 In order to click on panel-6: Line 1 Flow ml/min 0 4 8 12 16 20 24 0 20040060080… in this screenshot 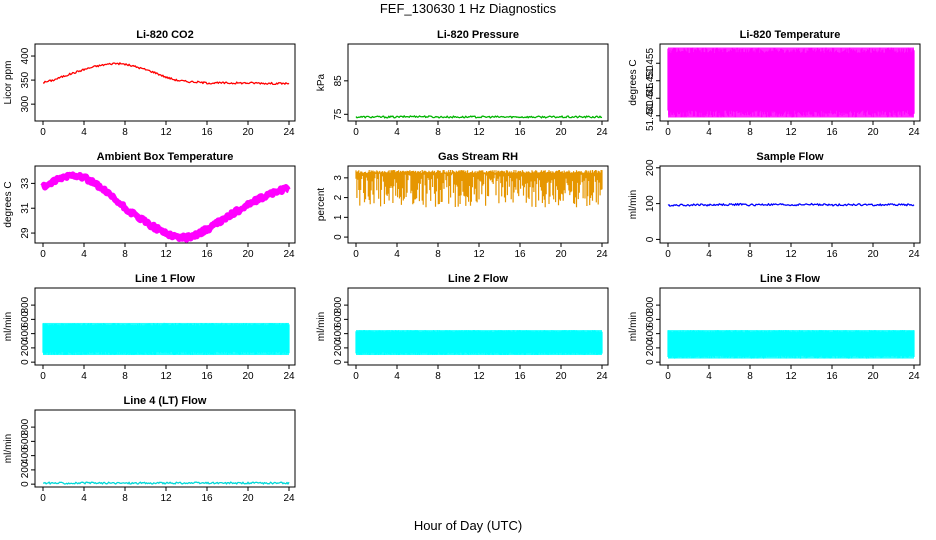, I will do `click(149, 327)`.